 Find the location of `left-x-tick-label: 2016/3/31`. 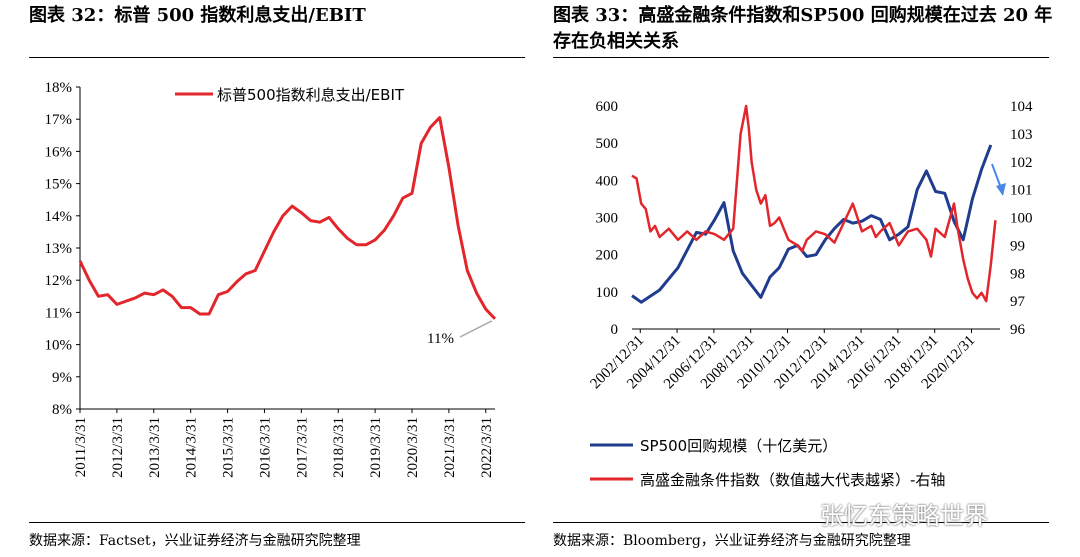

left-x-tick-label: 2016/3/31 is located at coordinates (265, 447).